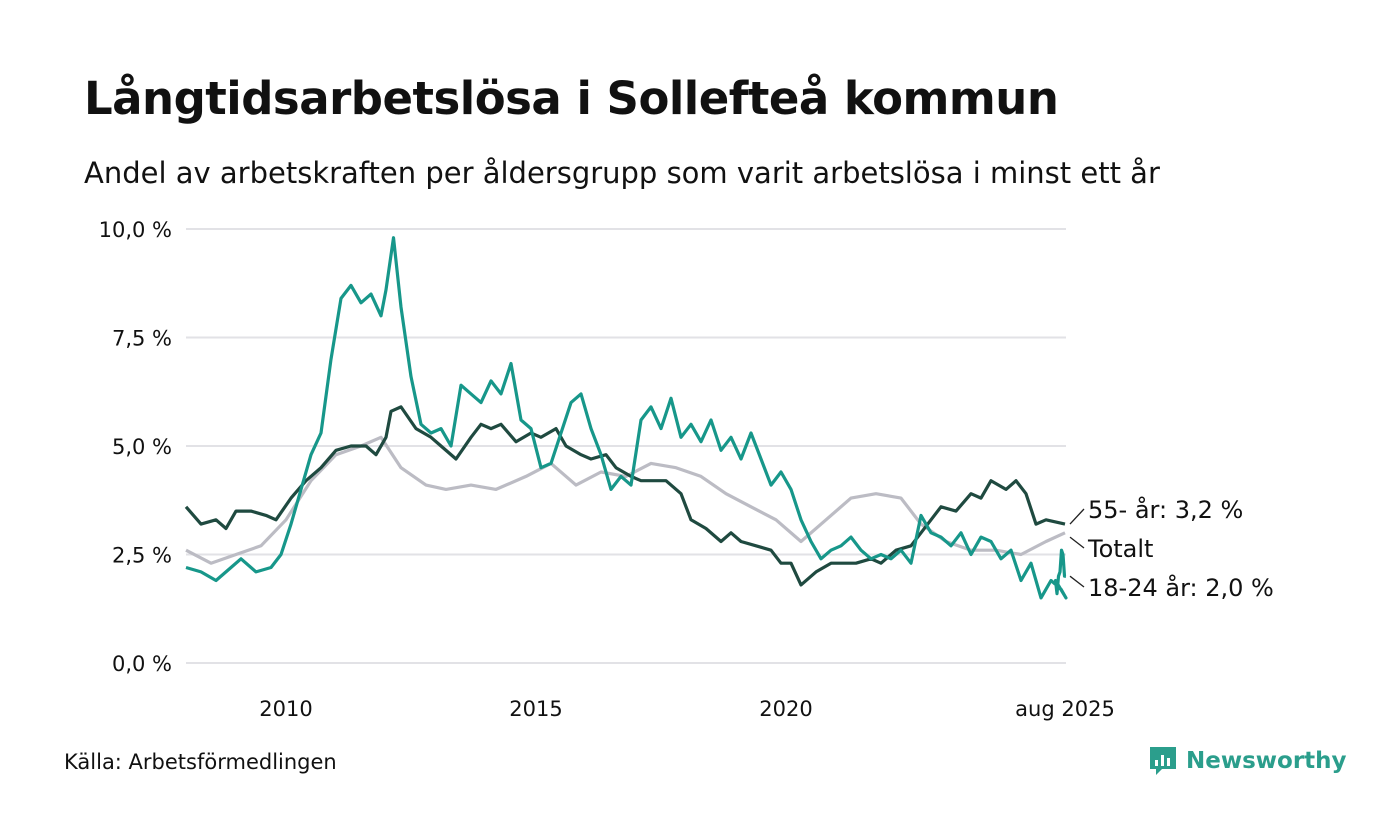 Image resolution: width=1400 pixels, height=840 pixels. What do you see at coordinates (1065, 709) in the screenshot?
I see `x-tick-label: aug 2025` at bounding box center [1065, 709].